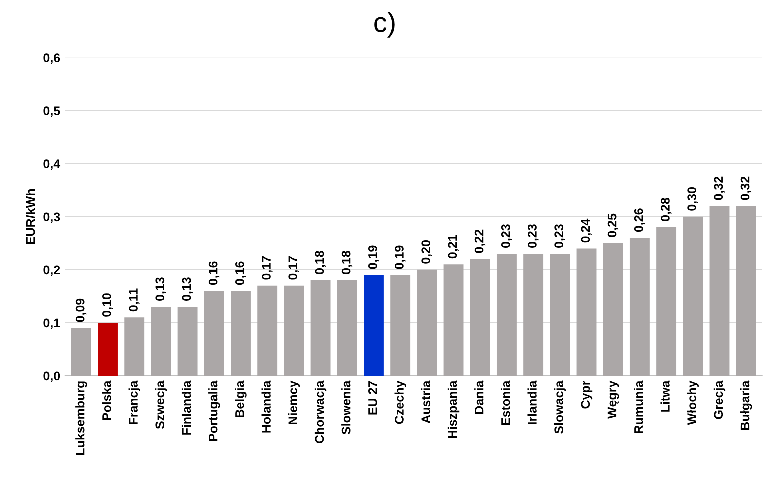  I want to click on x-tick-label: Estonia, so click(505, 403).